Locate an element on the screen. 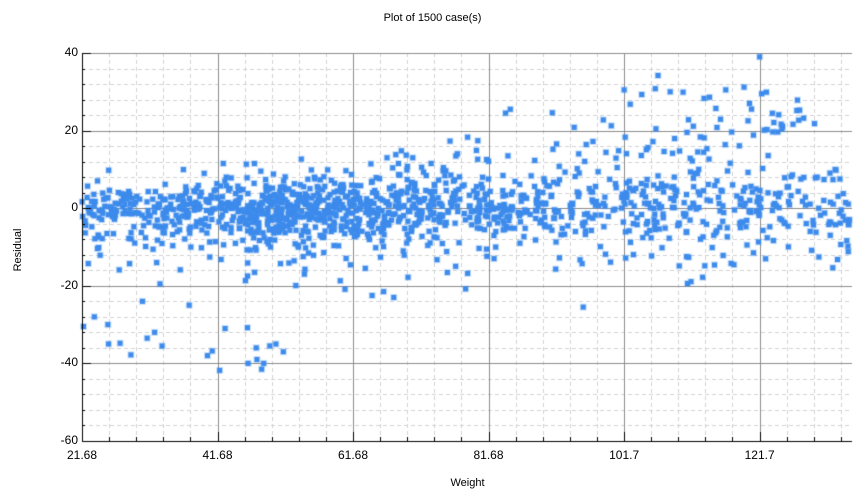 The height and width of the screenshot is (498, 865). y-tick-label: -40 is located at coordinates (69, 362).